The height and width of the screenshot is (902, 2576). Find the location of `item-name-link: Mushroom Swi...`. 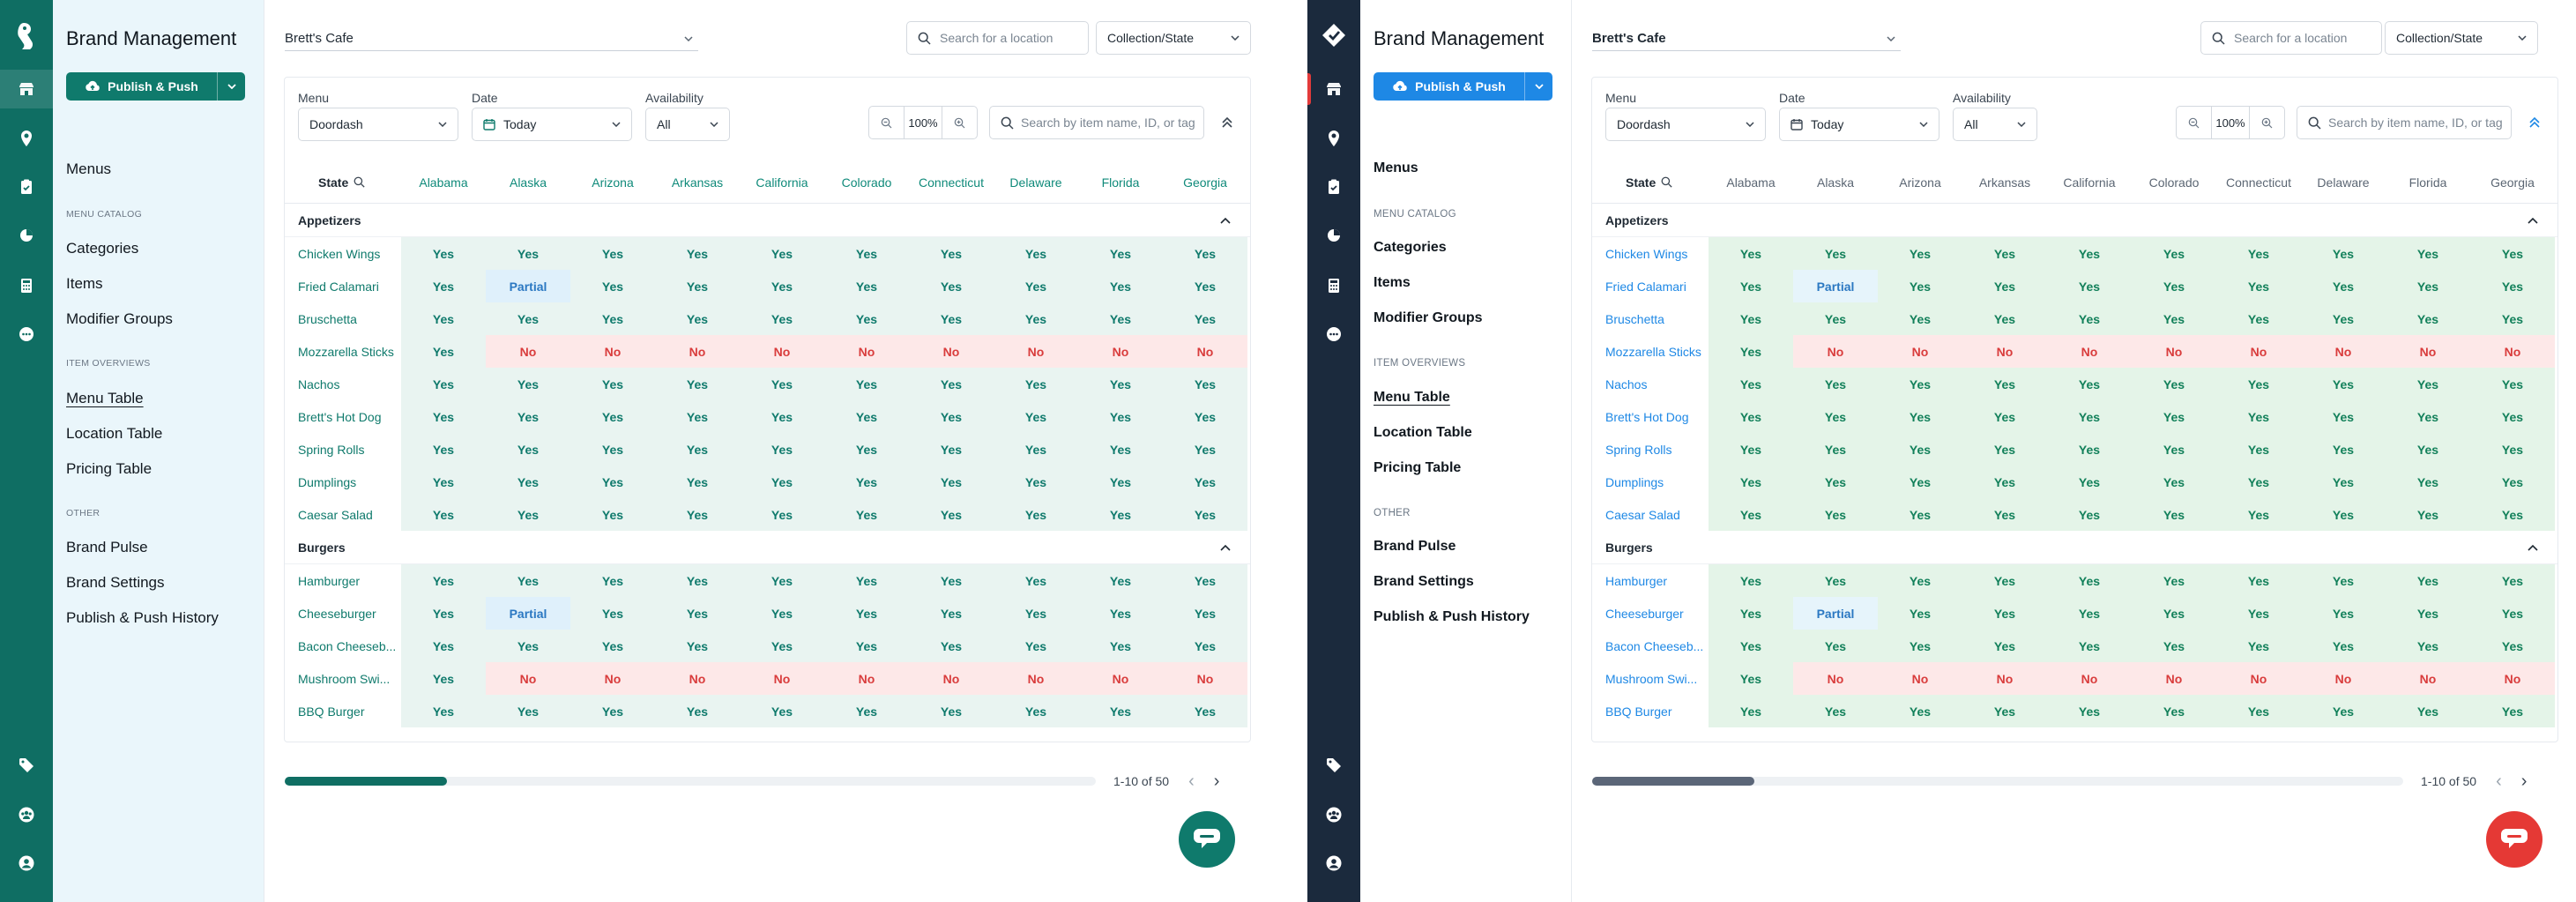

item-name-link: Mushroom Swi... is located at coordinates (1651, 678).